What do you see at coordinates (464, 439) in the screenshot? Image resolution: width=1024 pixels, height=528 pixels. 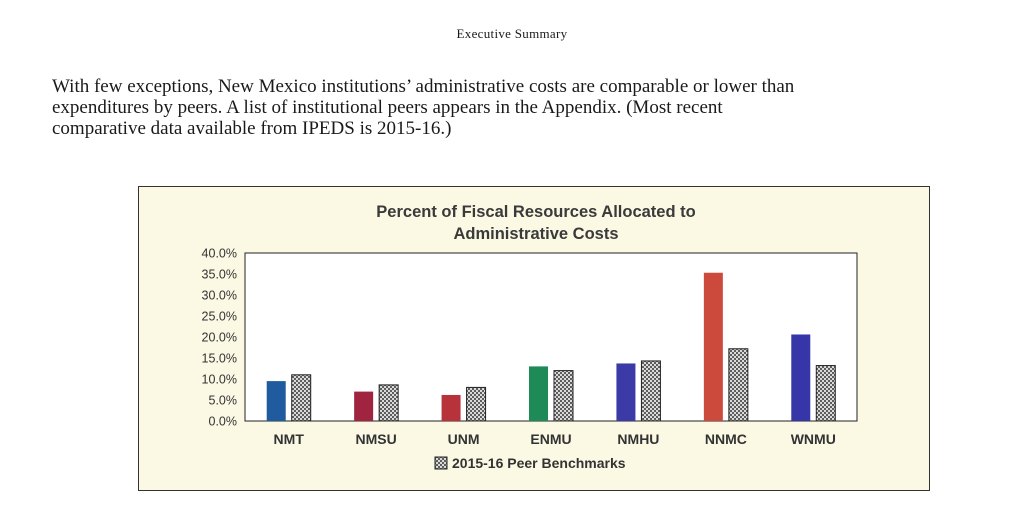 I see `x-tick-label: UNM` at bounding box center [464, 439].